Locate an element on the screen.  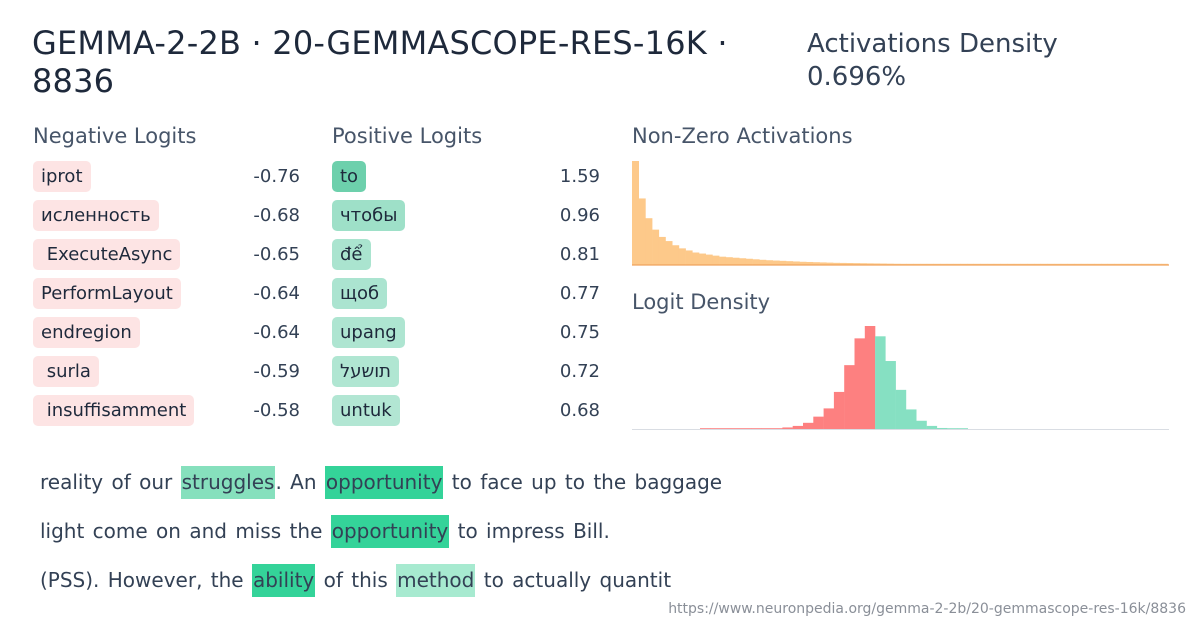
logit-value: 0.68 is located at coordinates (579, 410).